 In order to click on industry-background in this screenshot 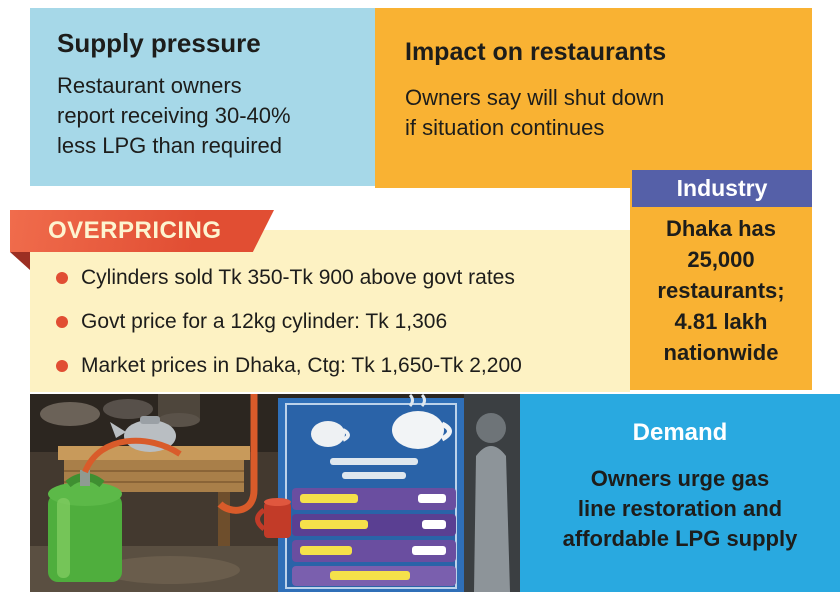, I will do `click(721, 289)`.